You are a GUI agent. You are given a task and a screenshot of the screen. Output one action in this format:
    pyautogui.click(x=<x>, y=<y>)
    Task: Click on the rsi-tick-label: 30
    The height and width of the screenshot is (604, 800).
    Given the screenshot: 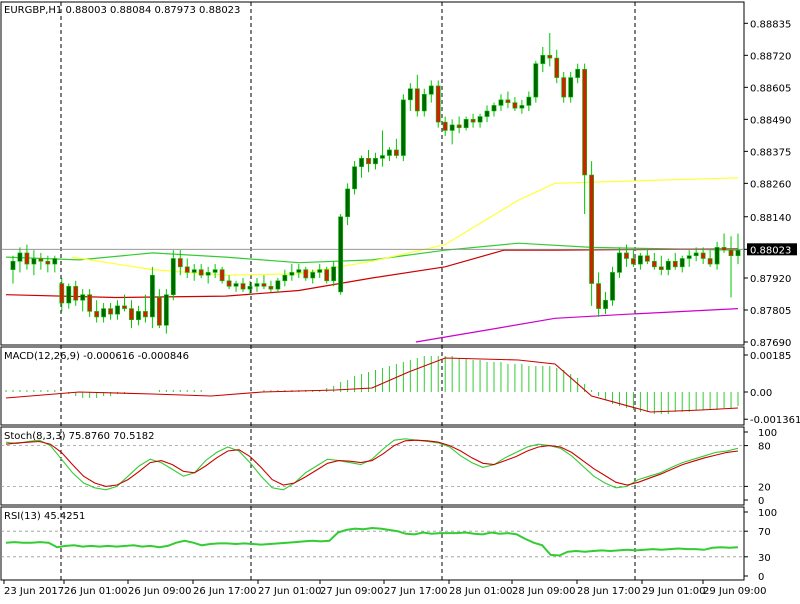 What is the action you would take?
    pyautogui.click(x=764, y=558)
    